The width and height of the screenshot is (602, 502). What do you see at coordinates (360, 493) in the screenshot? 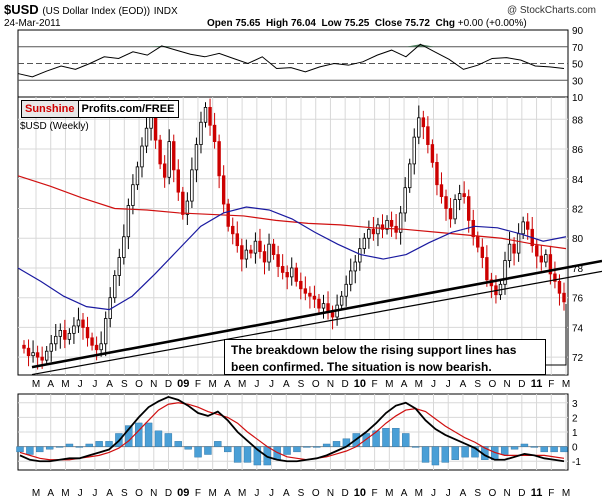
I see `x-tick-label: 10` at bounding box center [360, 493].